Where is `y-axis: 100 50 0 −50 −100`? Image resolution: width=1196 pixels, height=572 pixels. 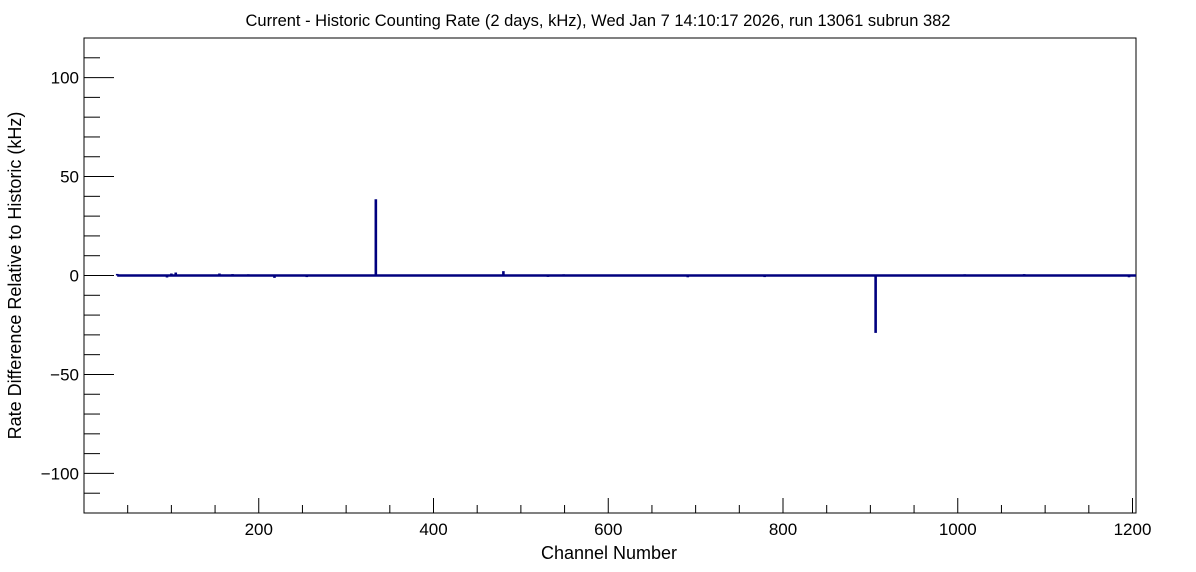
y-axis: 100 50 0 −50 −100 is located at coordinates (77, 275).